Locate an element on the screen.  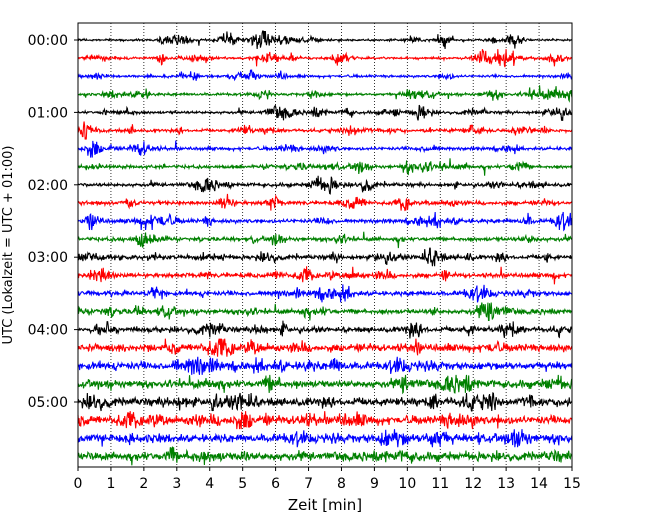
trace-270min is located at coordinates (325, 365).